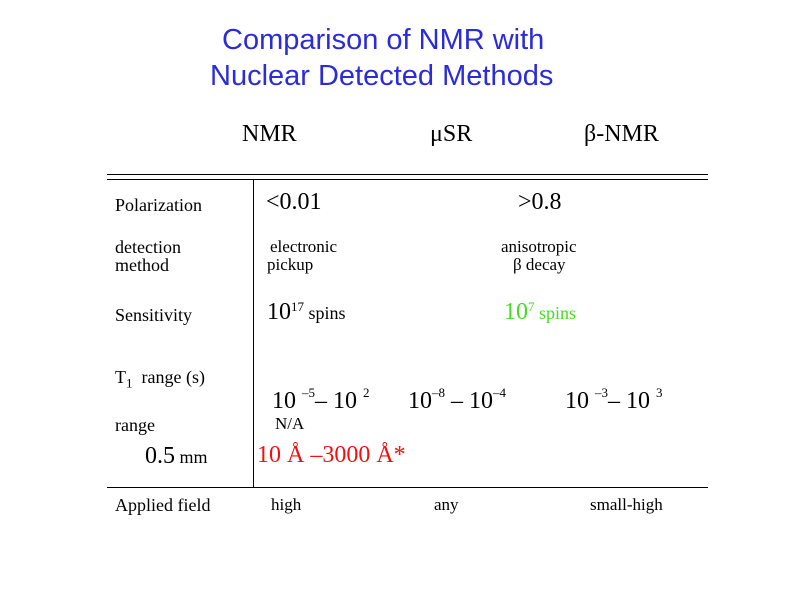 This screenshot has height=600, width=800. I want to click on bottom-rule, so click(407, 487).